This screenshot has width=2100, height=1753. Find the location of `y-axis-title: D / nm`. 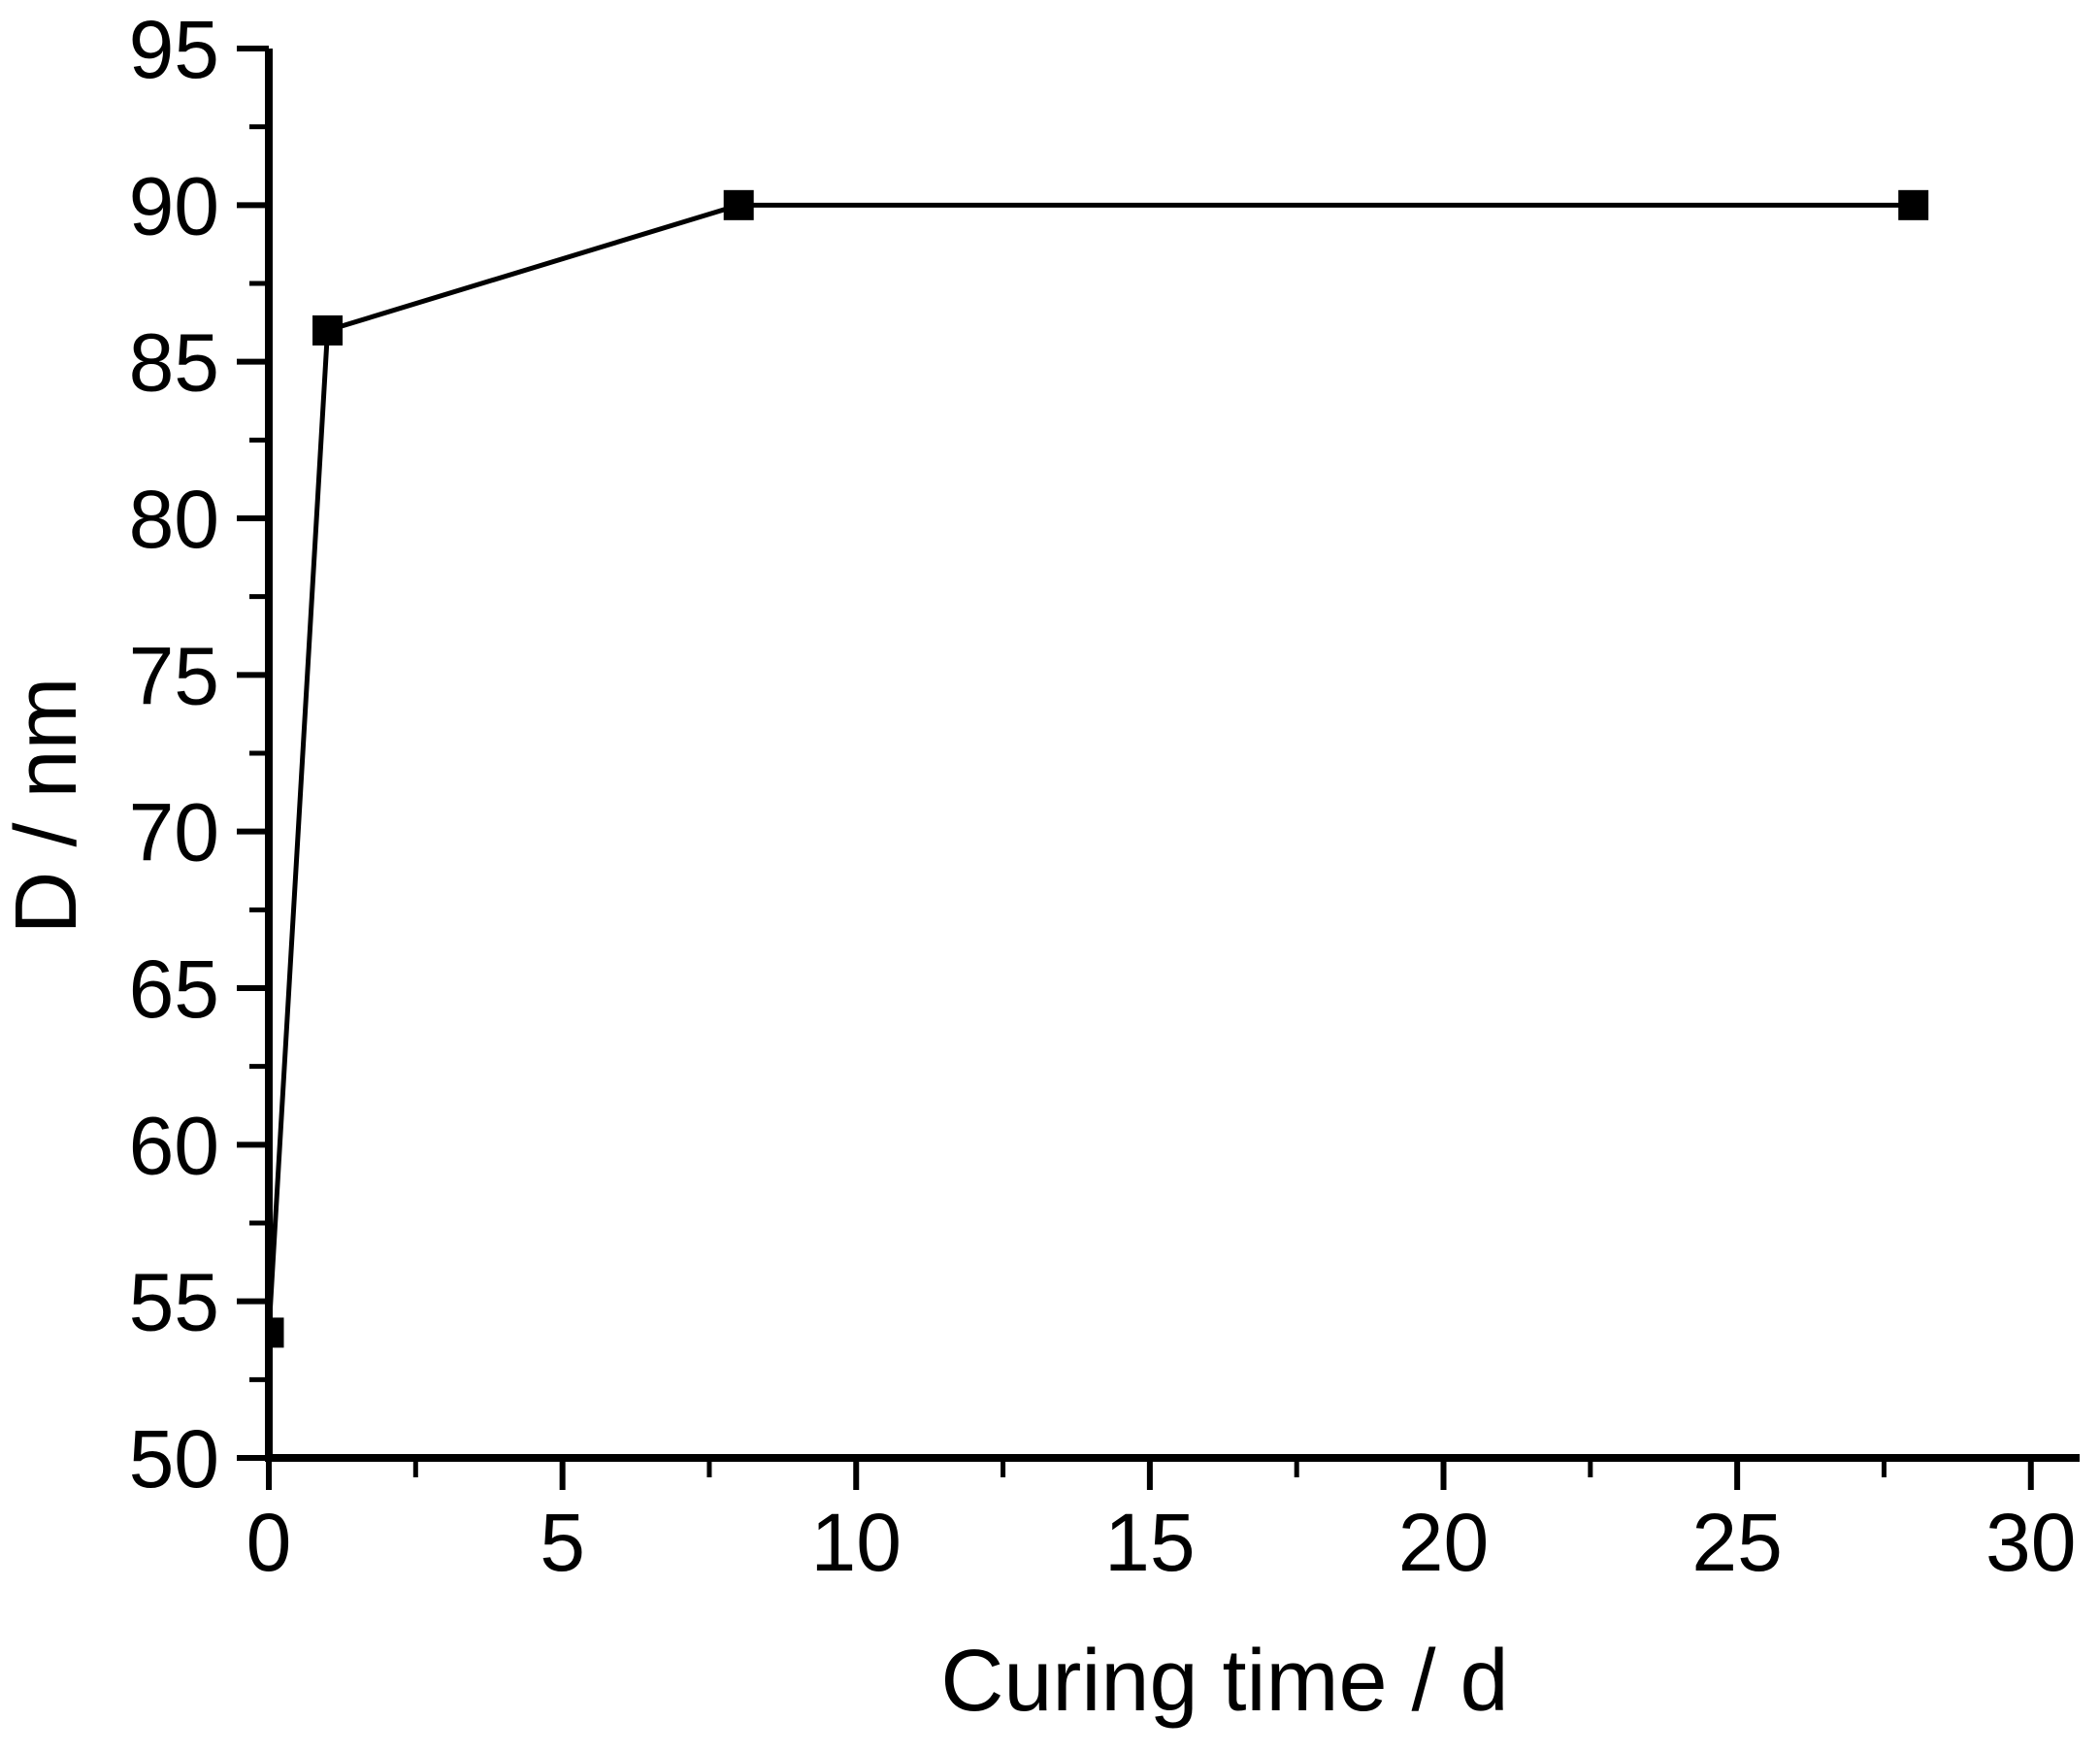

y-axis-title: D / nm is located at coordinates (47, 805).